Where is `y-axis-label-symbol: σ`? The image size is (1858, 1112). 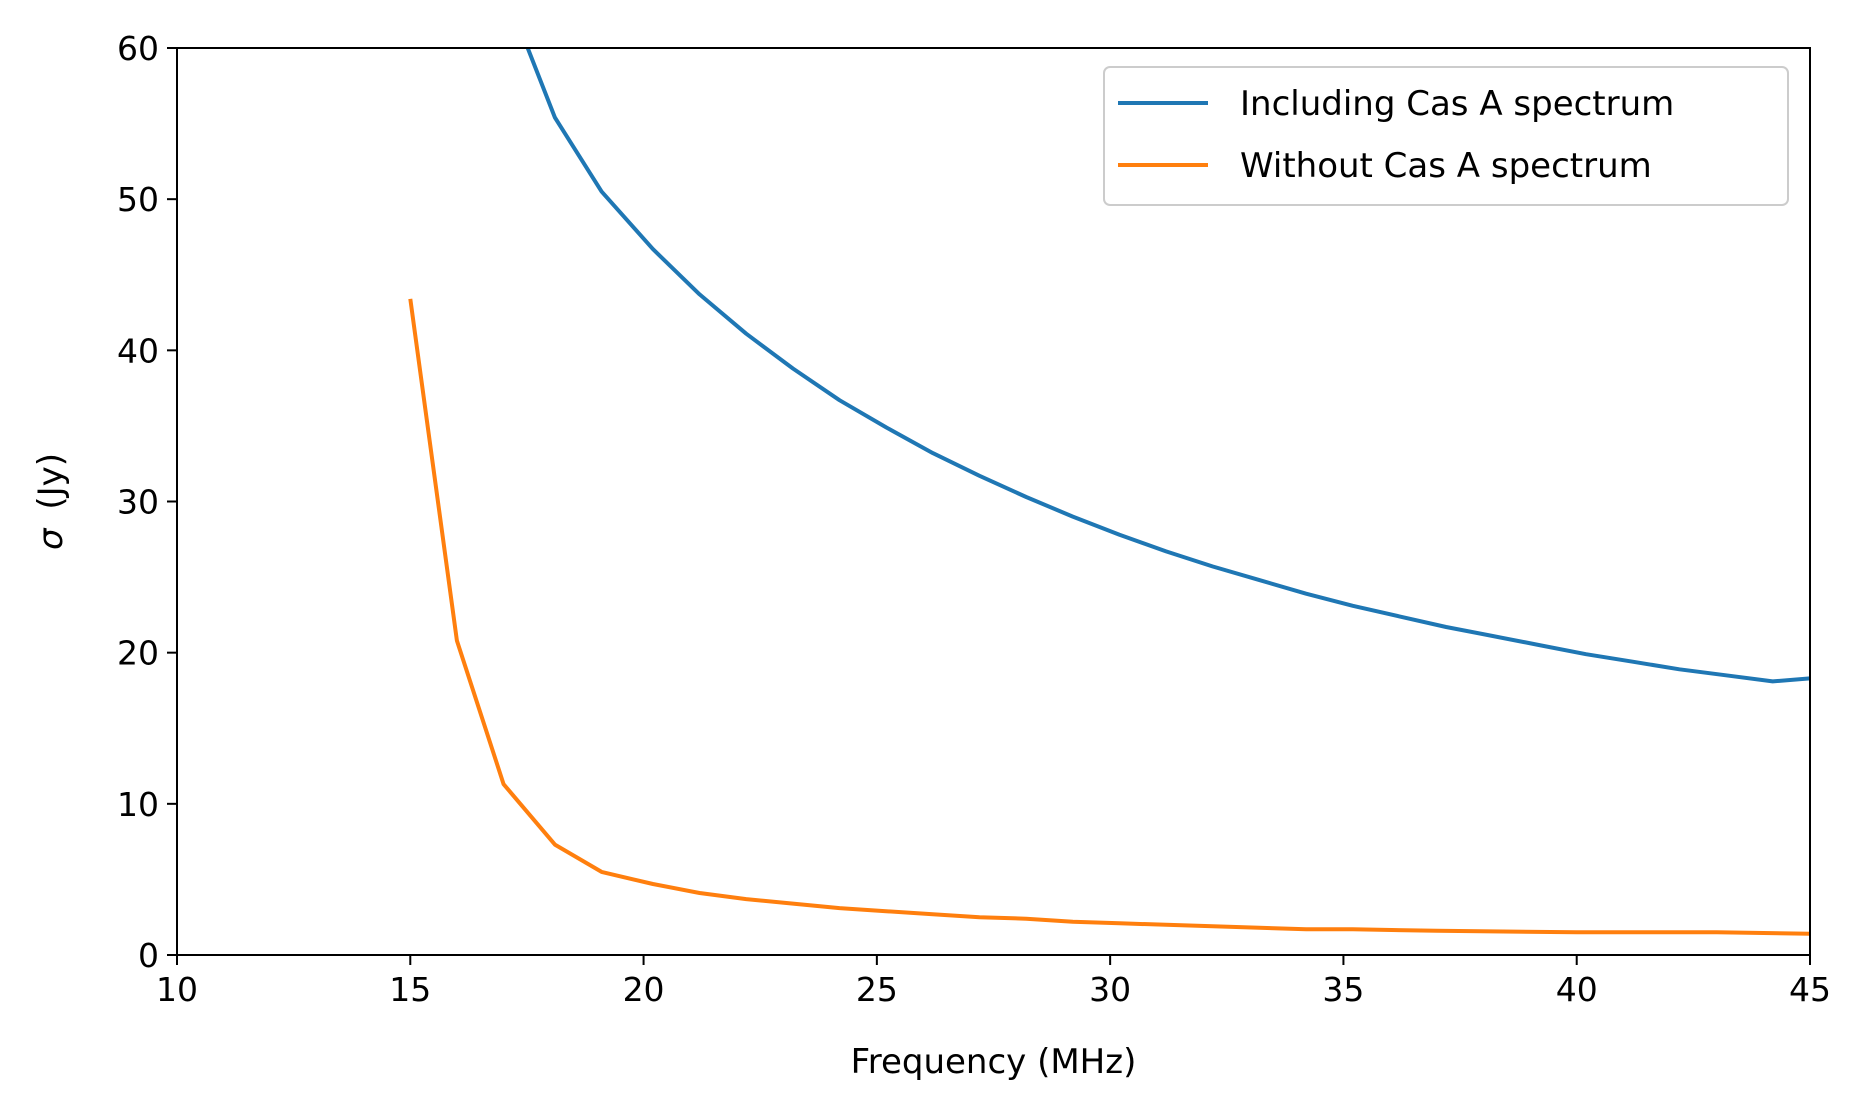
y-axis-label-symbol: σ is located at coordinates (51, 538).